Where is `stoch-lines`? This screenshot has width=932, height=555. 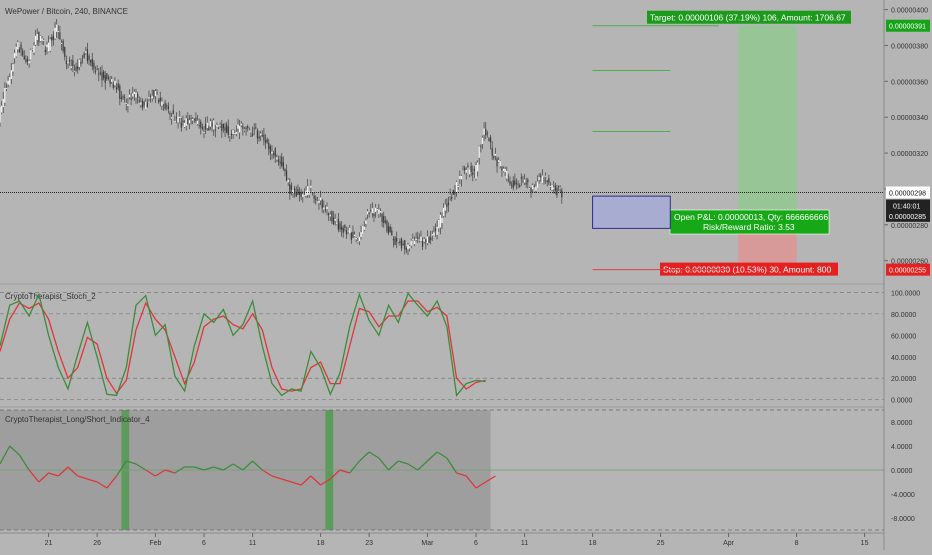 stoch-lines is located at coordinates (243, 344).